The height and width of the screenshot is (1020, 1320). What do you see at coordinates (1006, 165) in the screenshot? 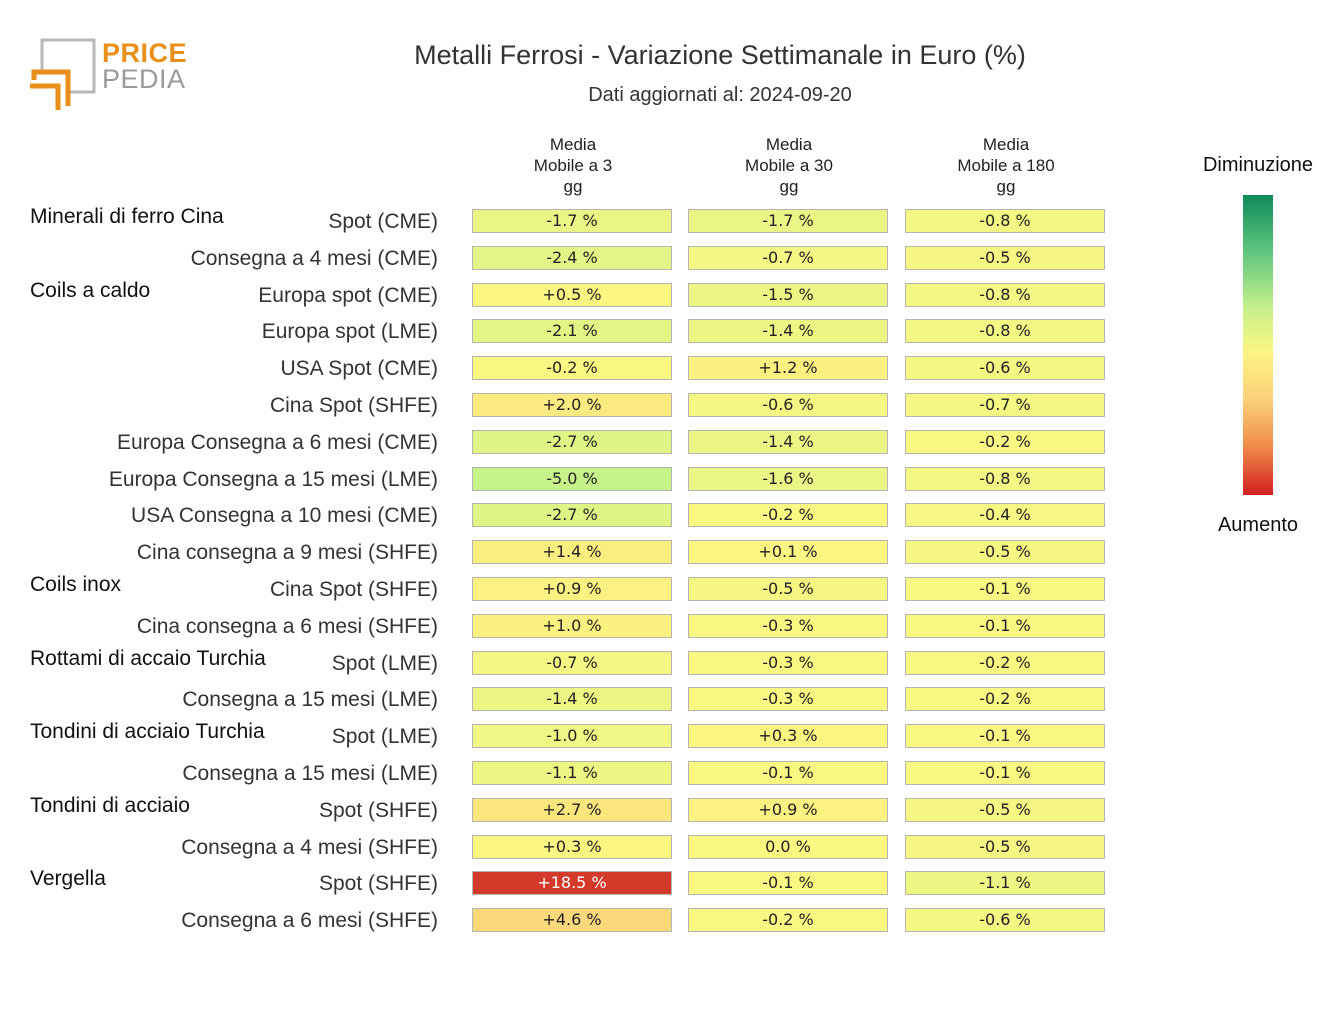
I see `column-header: Media Mobile a 180 gg` at bounding box center [1006, 165].